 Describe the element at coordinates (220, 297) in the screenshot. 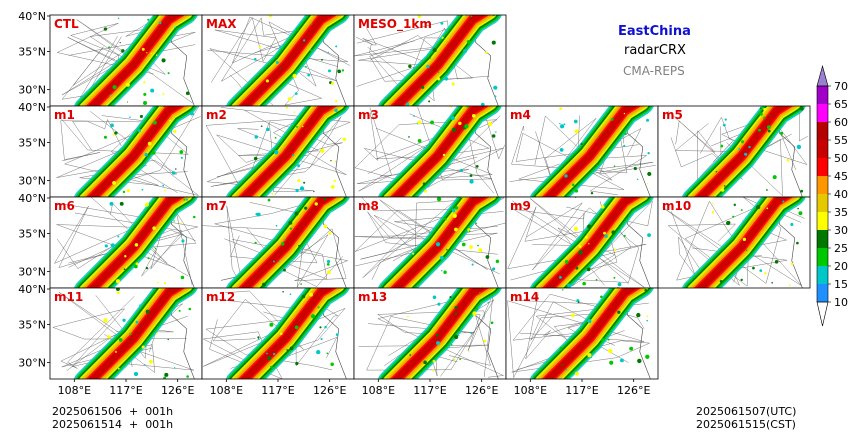

I see `panel-label: m12` at that location.